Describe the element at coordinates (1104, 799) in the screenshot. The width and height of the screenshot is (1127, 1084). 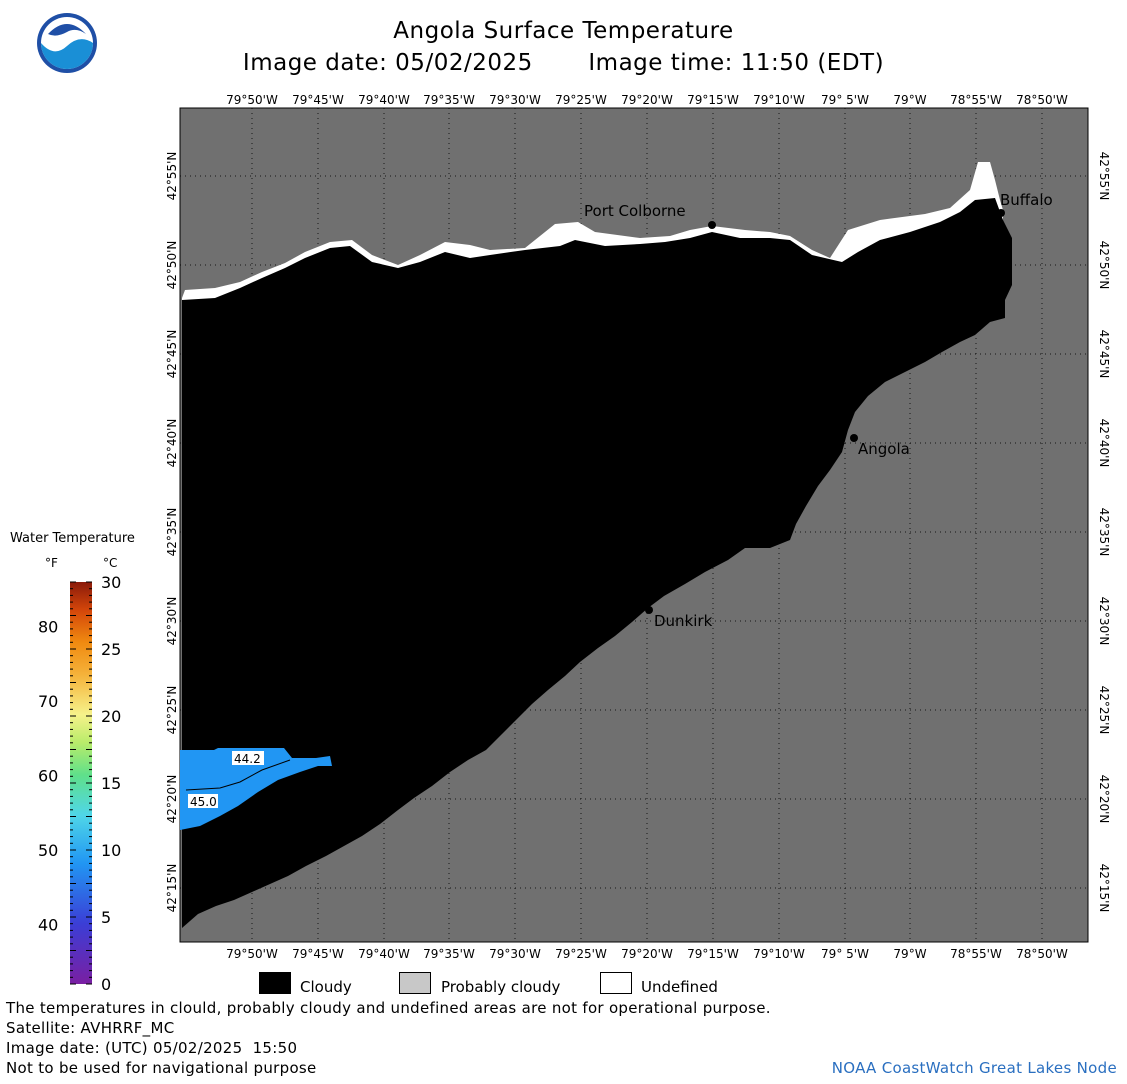
I see `lat-label-right: 42°20'N` at that location.